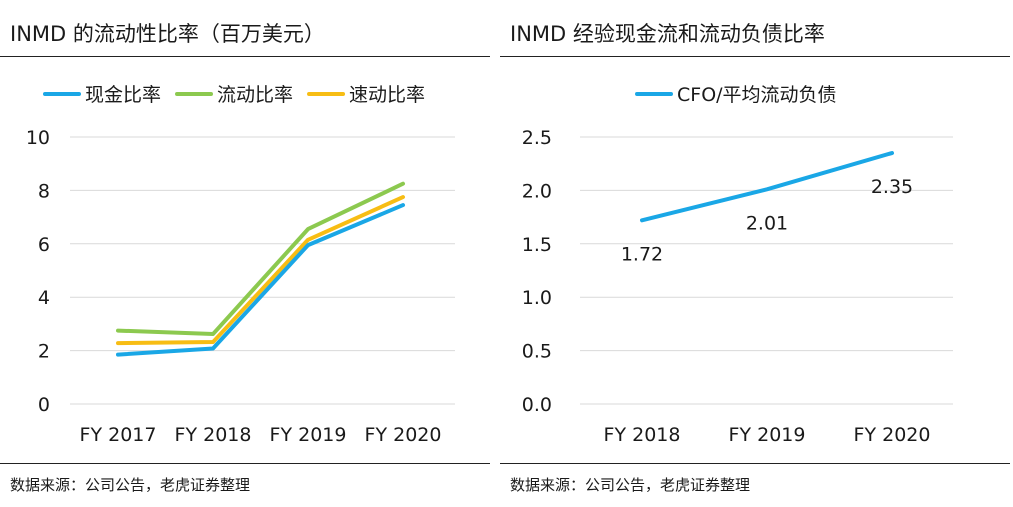  What do you see at coordinates (642, 254) in the screenshot?
I see `data-label: 1.72` at bounding box center [642, 254].